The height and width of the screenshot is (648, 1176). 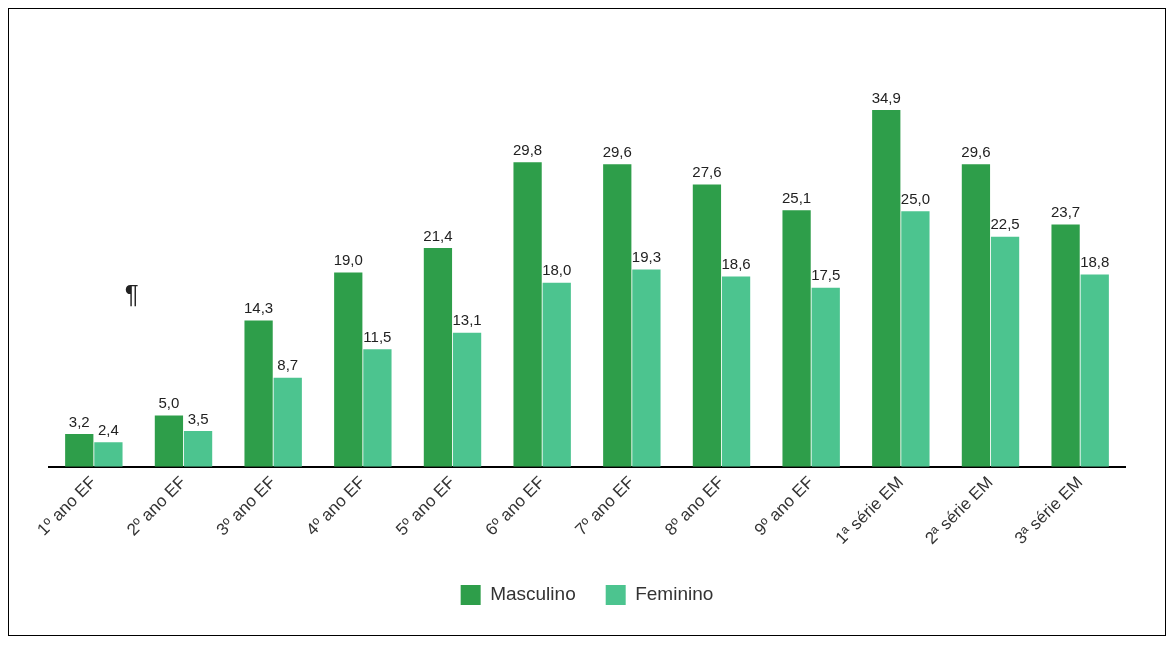 What do you see at coordinates (694, 506) in the screenshot?
I see `x-tick-label: 8º ano EF` at bounding box center [694, 506].